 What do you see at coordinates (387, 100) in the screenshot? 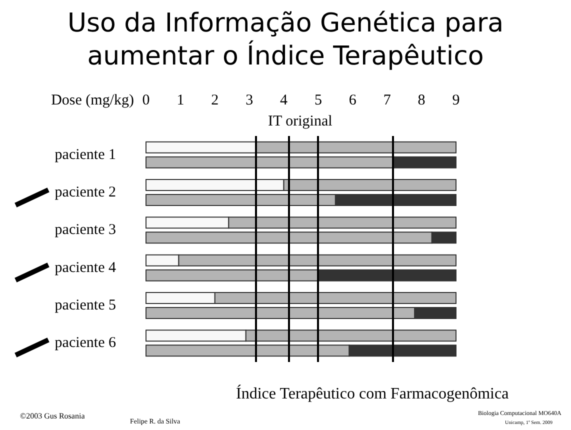
I see `x-tick-label: 7` at bounding box center [387, 100].